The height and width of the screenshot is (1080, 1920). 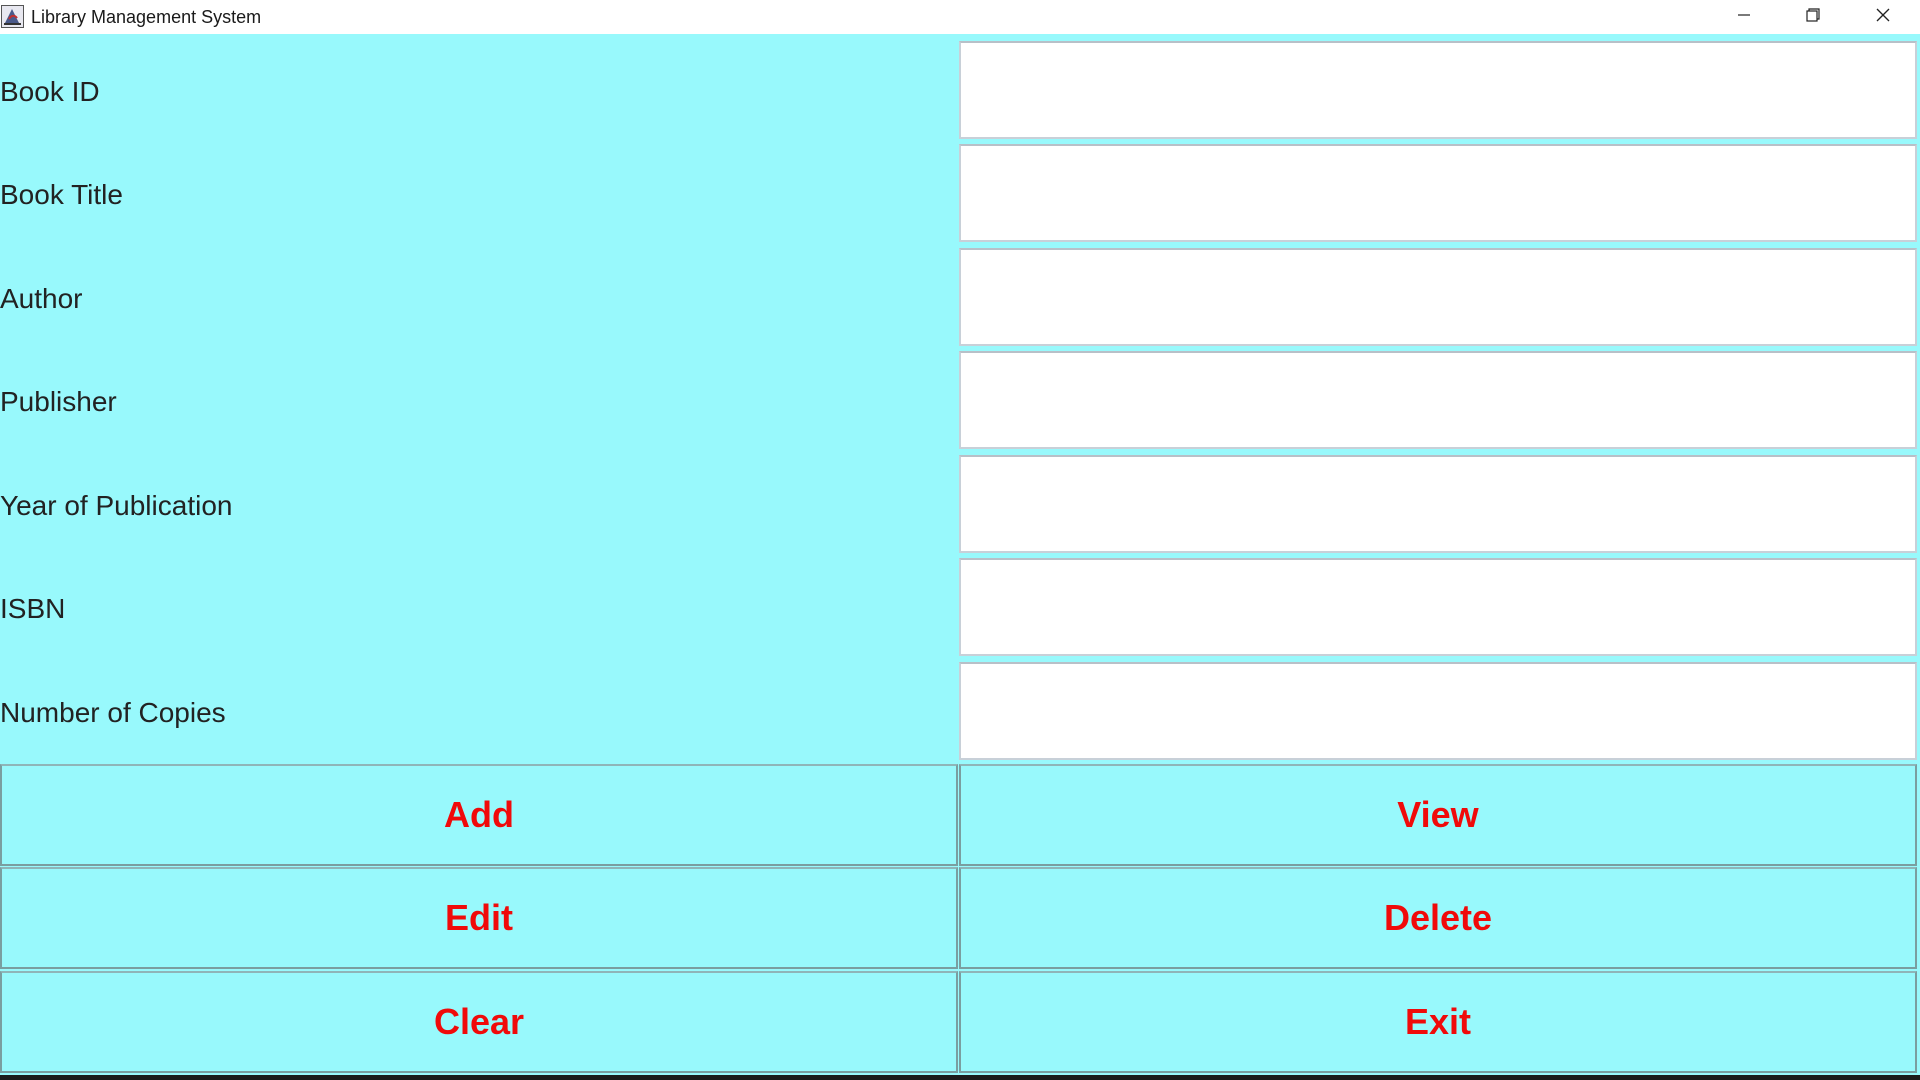 I want to click on author-field, so click(x=1438, y=297).